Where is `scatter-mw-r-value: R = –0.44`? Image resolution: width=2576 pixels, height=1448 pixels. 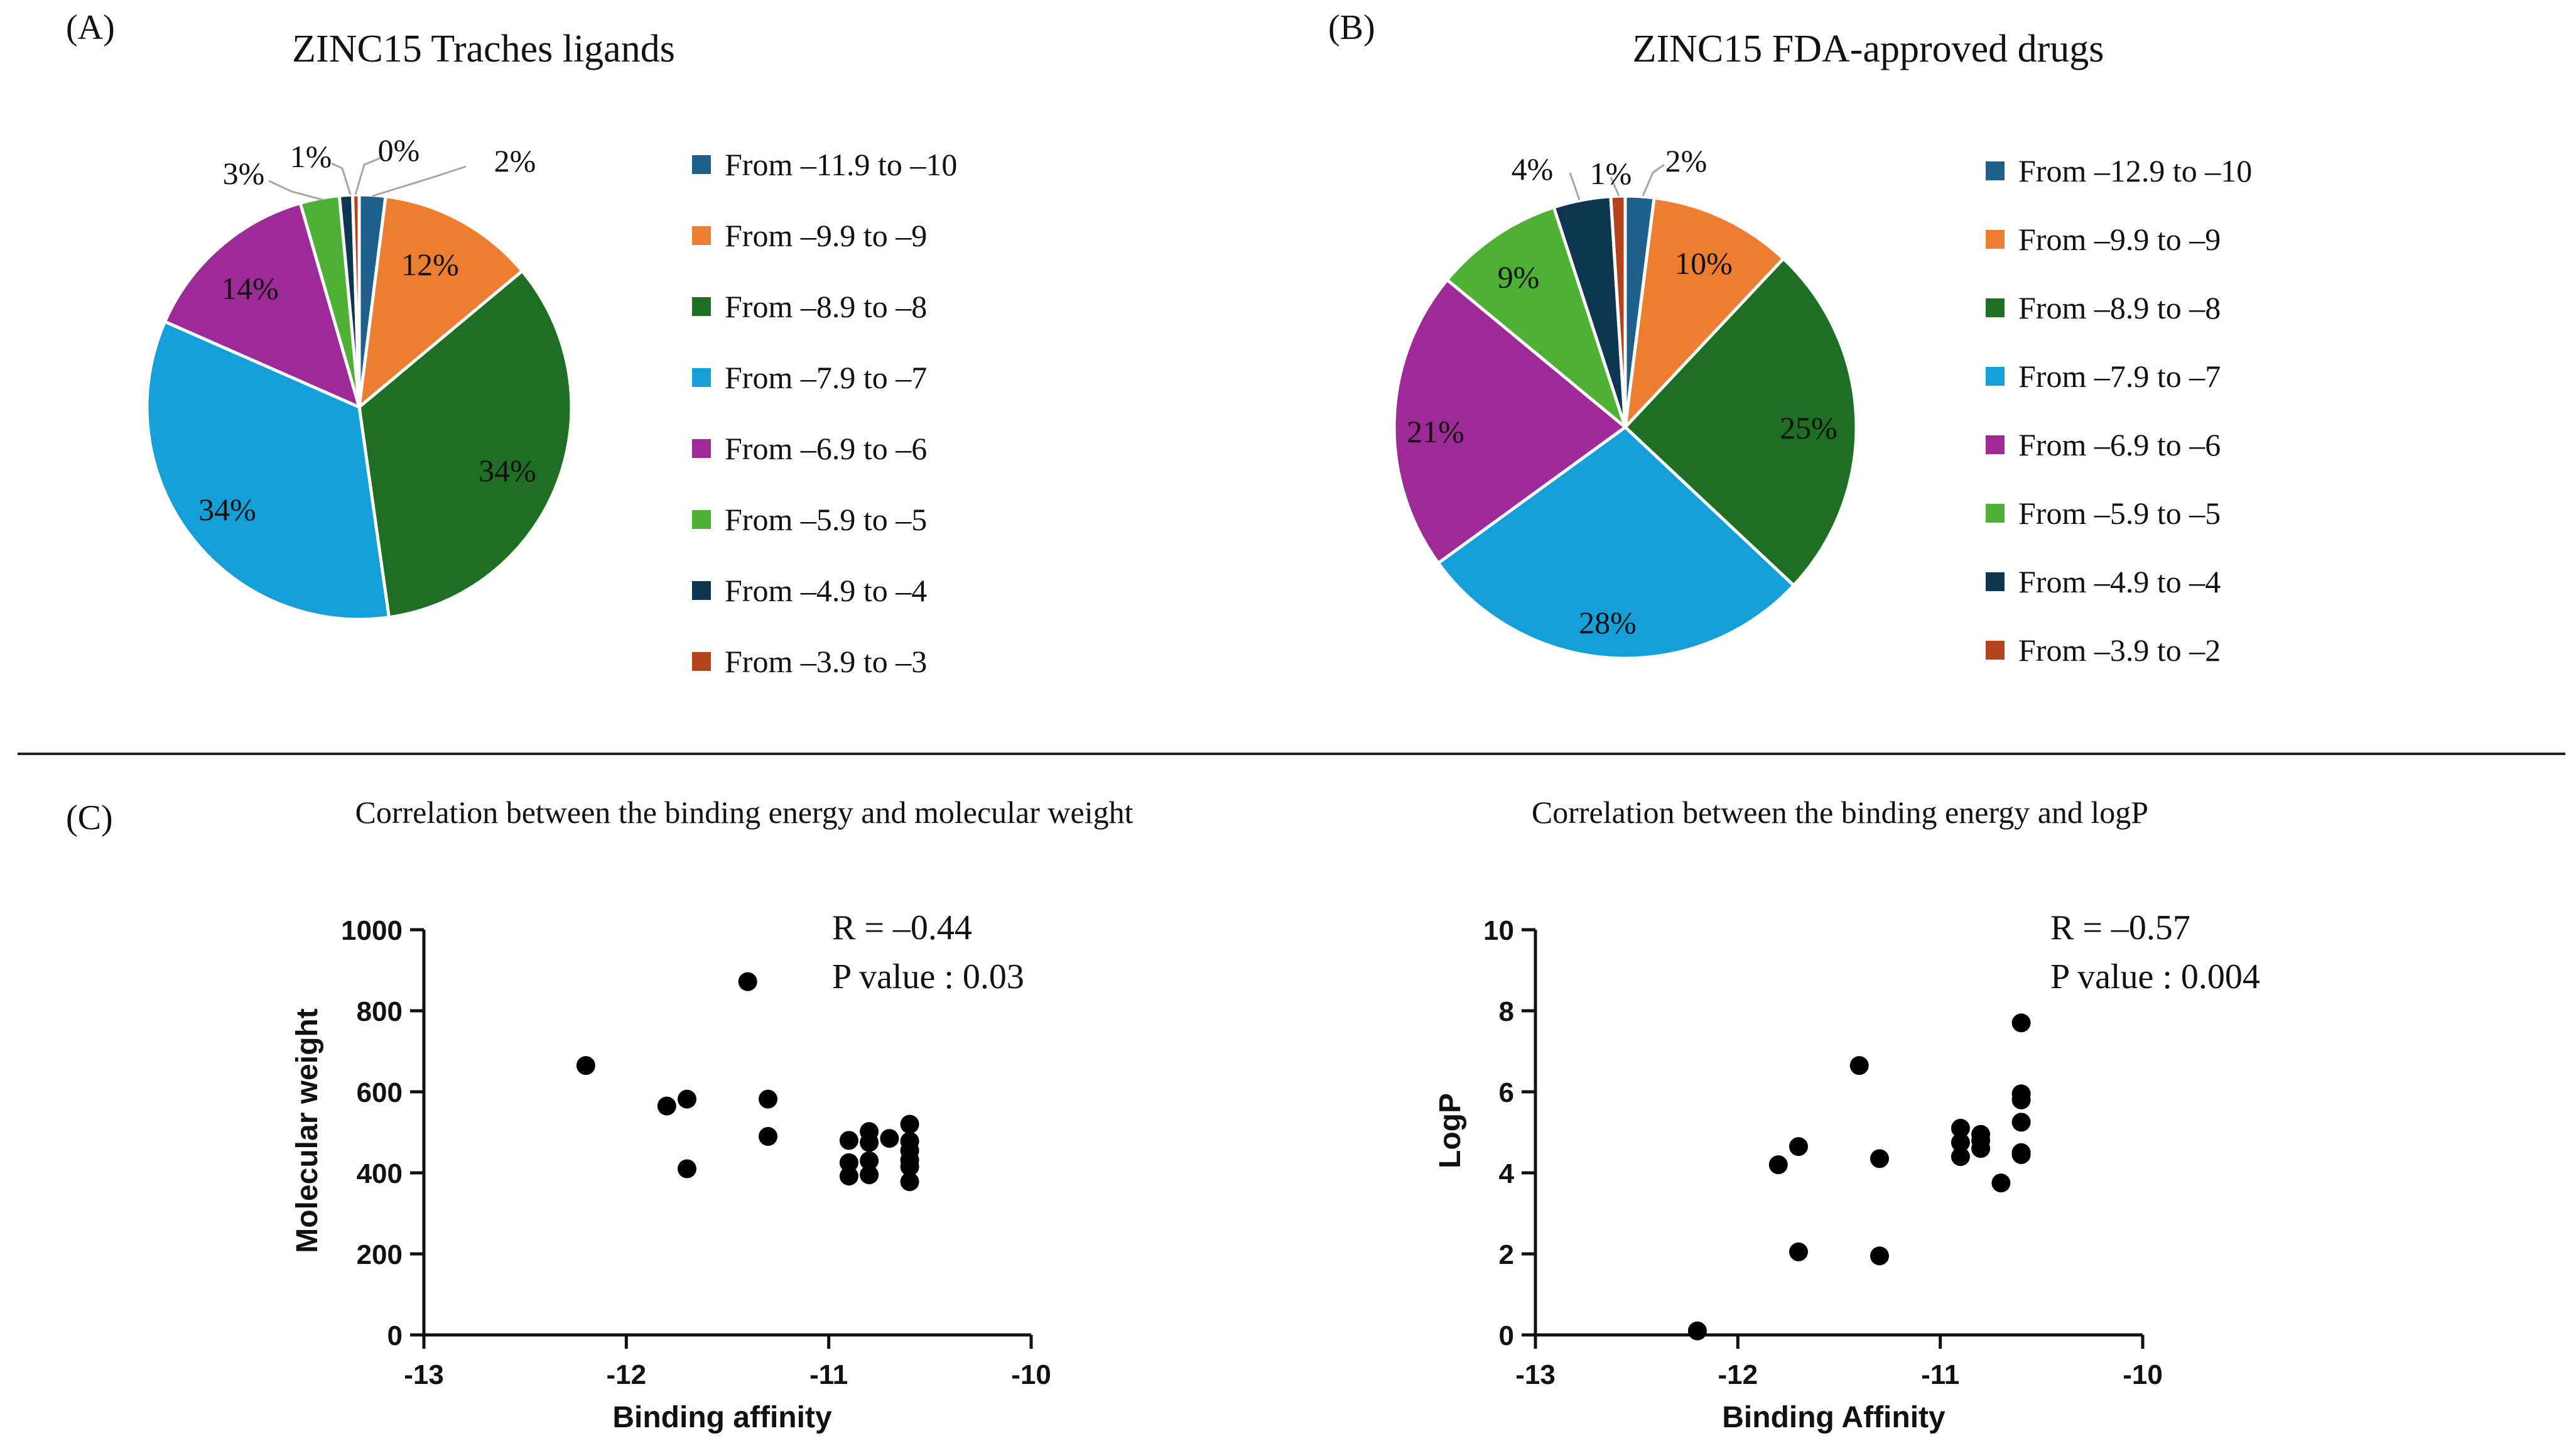 scatter-mw-r-value: R = –0.44 is located at coordinates (902, 928).